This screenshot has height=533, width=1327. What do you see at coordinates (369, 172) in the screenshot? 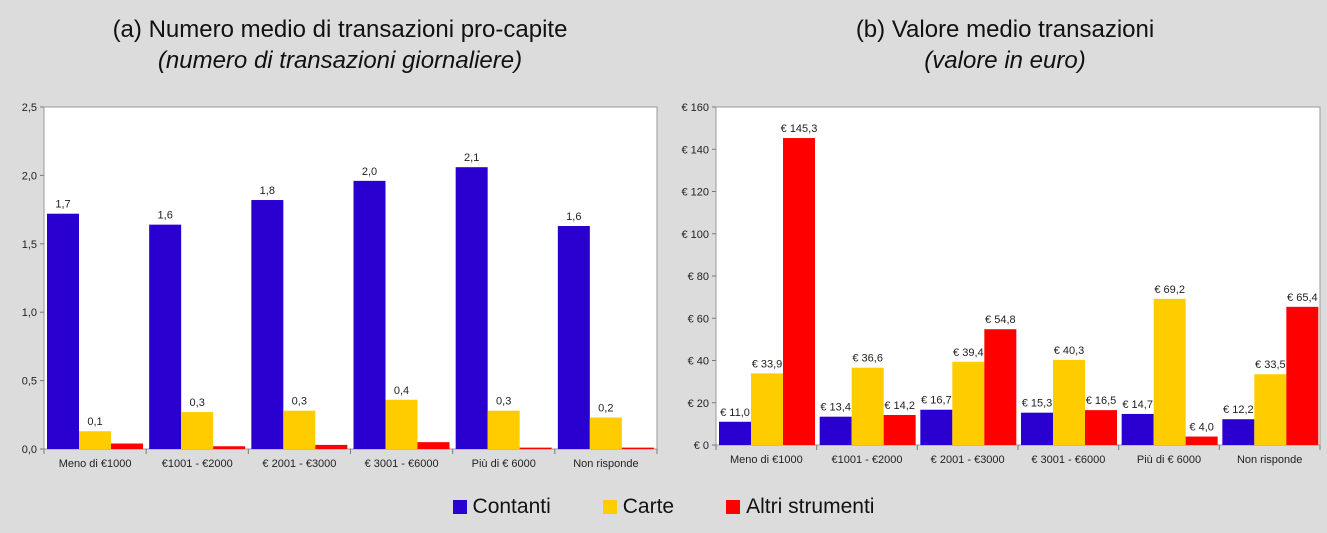
I see `chart-a-data-label: 2,0` at bounding box center [369, 172].